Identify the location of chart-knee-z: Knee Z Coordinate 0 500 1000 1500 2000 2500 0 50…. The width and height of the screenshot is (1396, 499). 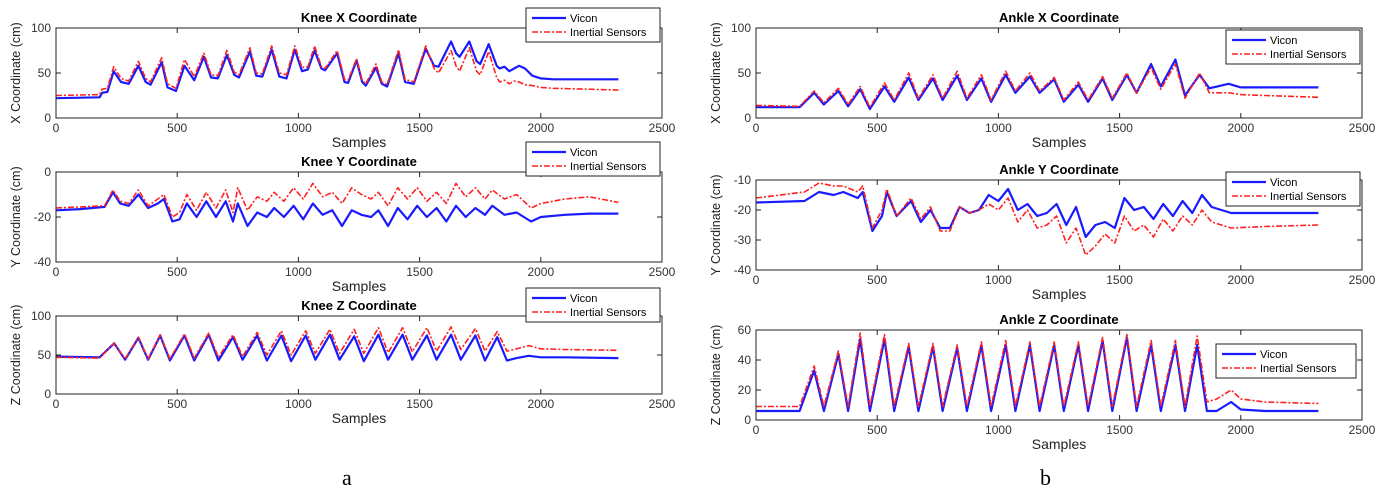
(342, 356).